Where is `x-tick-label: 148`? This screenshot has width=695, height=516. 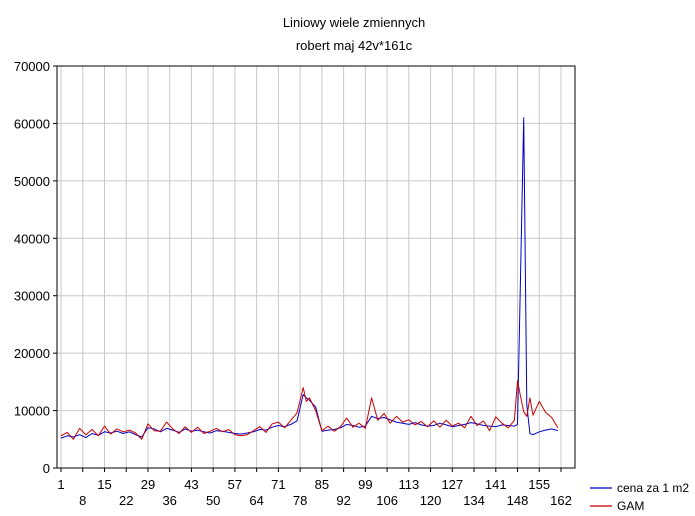
x-tick-label: 148 is located at coordinates (518, 500).